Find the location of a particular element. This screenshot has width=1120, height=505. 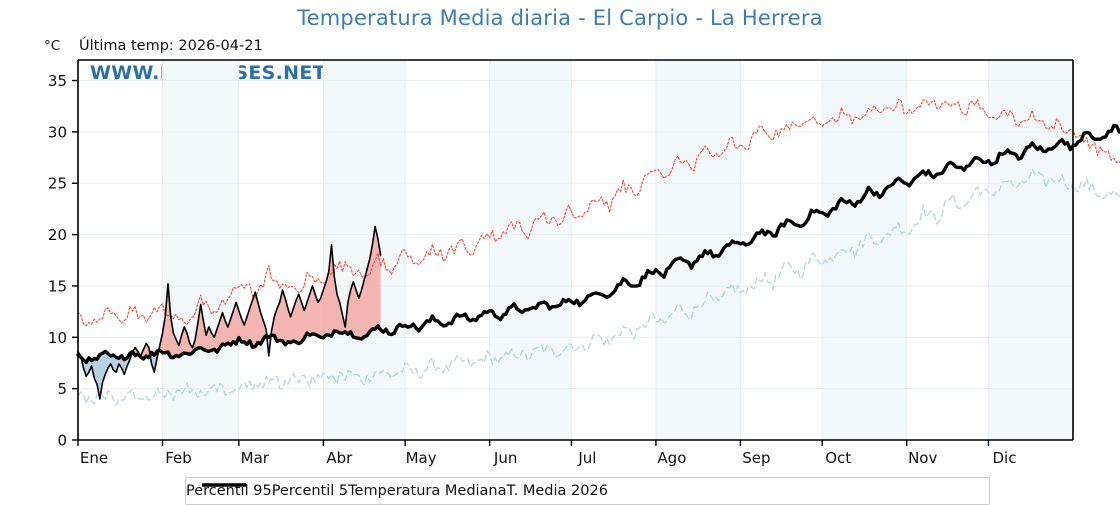

legend-item-3: T. Media 2026 is located at coordinates (405, 491).